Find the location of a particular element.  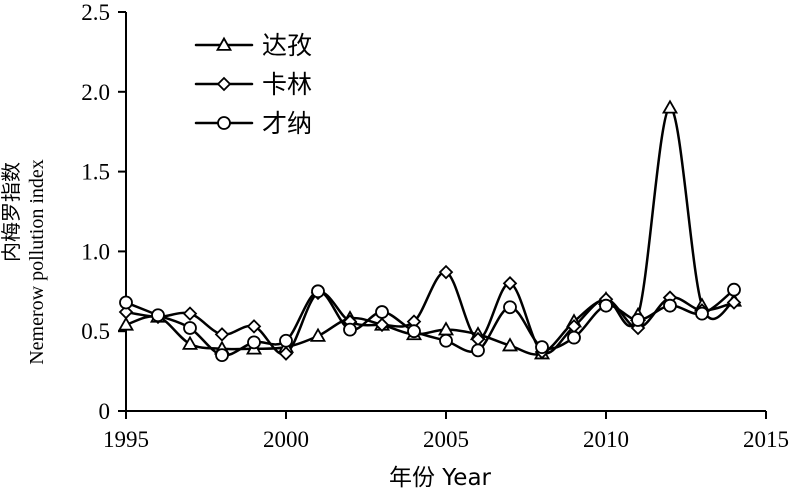

legend-label: 才纳 is located at coordinates (287, 123).